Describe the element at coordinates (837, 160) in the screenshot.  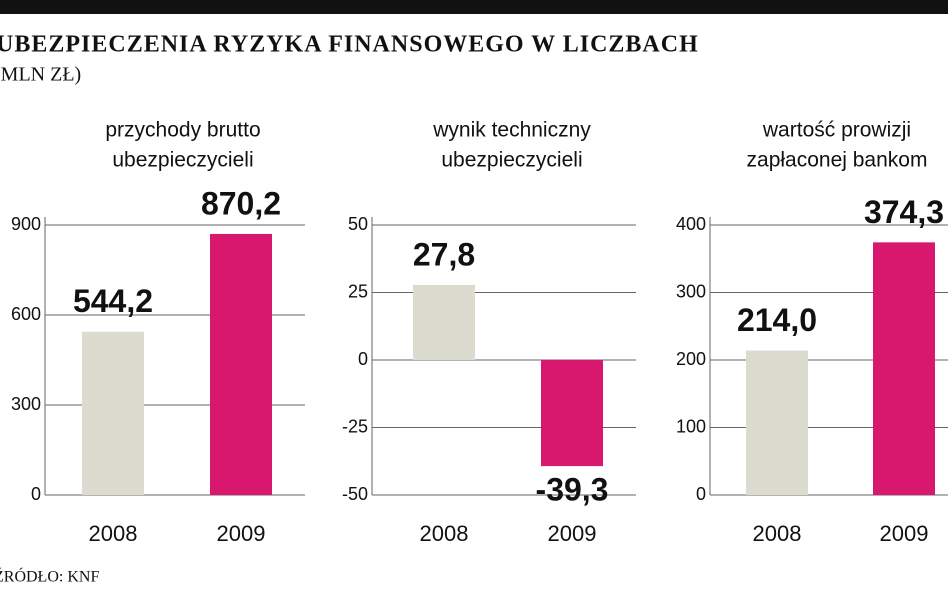
I see `subchart-title: zapłaconej bankom` at that location.